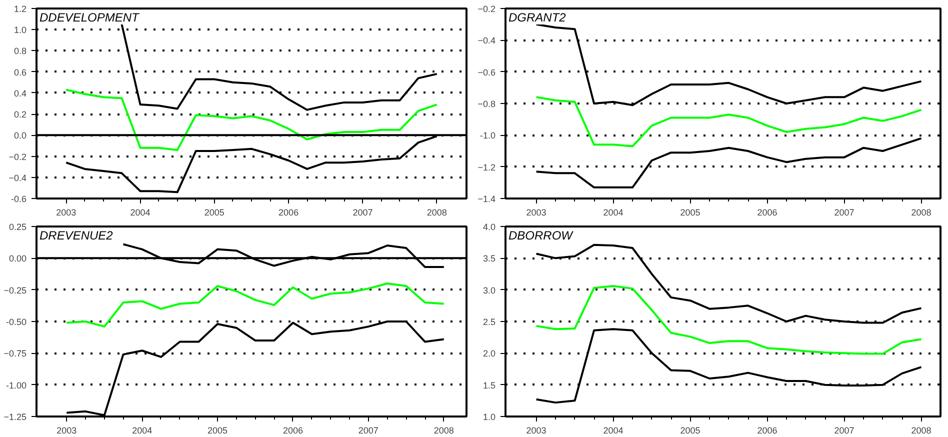 Image resolution: width=948 pixels, height=437 pixels. I want to click on y-tick-label: −0.25, so click(15, 290).